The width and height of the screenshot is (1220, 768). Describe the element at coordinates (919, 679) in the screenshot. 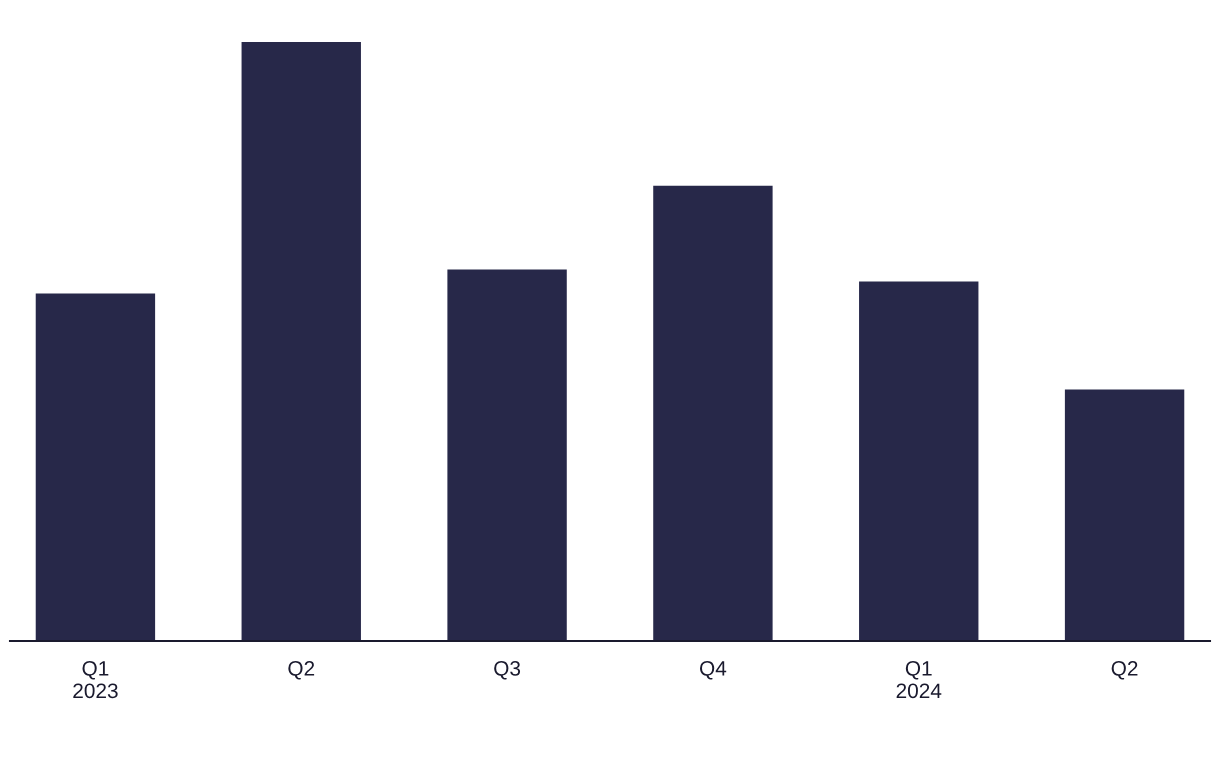

I see `x-tick-label: Q1 2024` at that location.